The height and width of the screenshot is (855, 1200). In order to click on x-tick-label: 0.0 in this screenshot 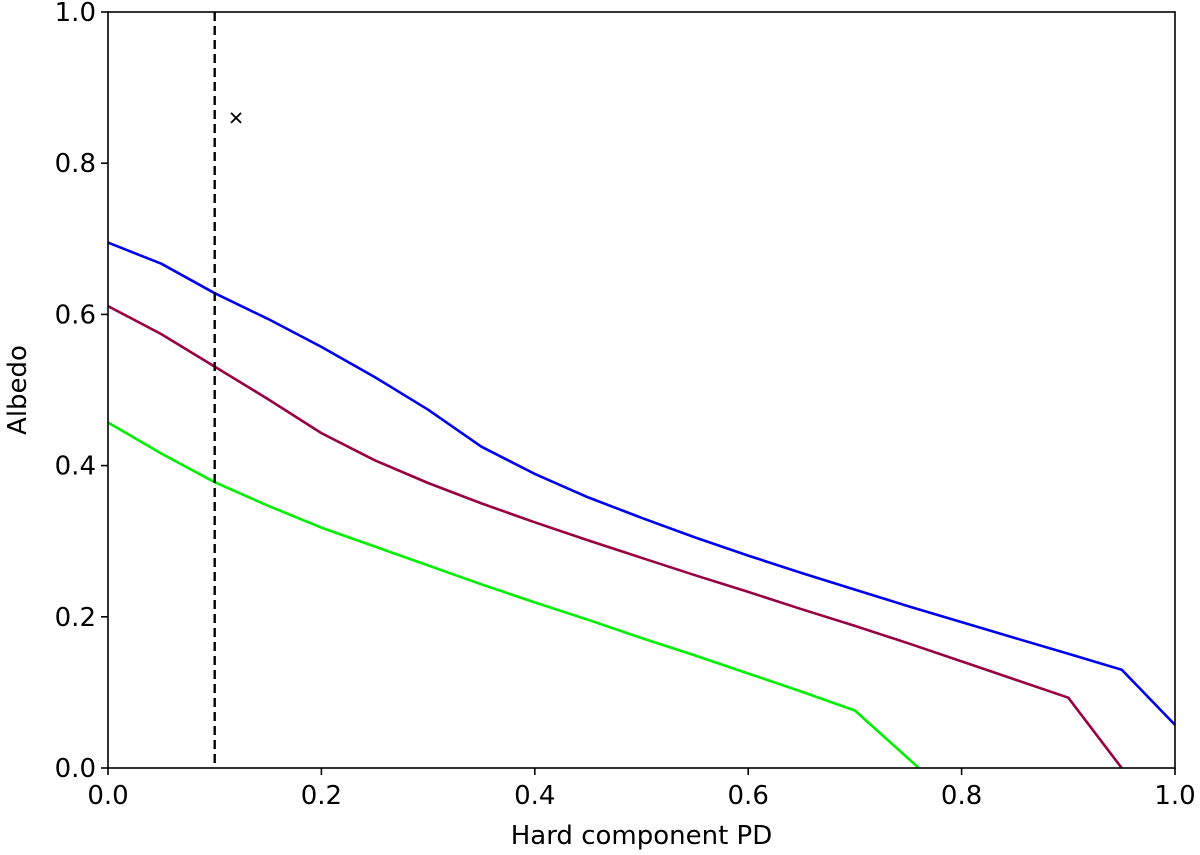, I will do `click(107, 796)`.